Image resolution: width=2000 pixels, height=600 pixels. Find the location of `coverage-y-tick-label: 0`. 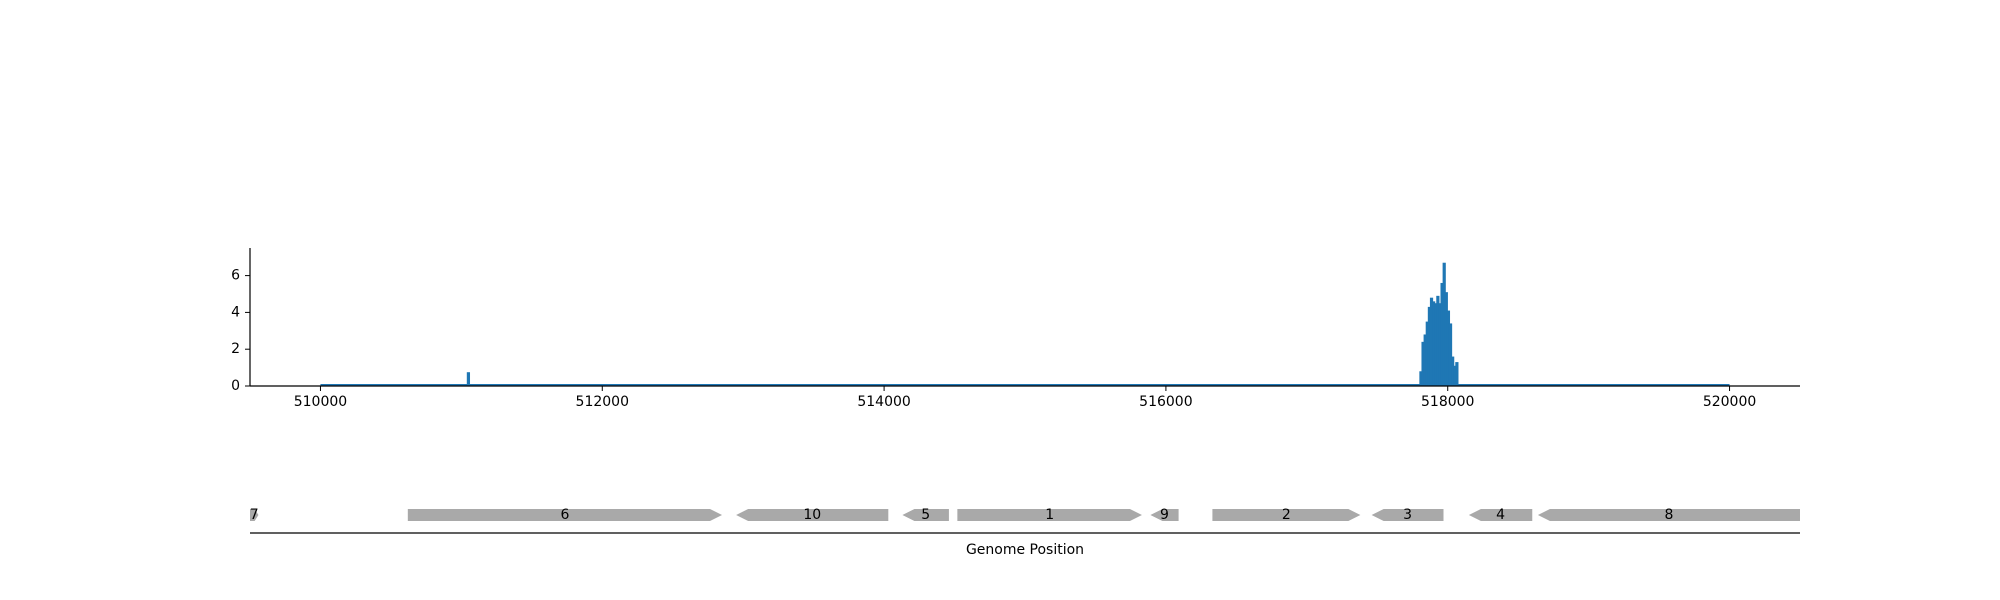

coverage-y-tick-label: 0 is located at coordinates (235, 386).